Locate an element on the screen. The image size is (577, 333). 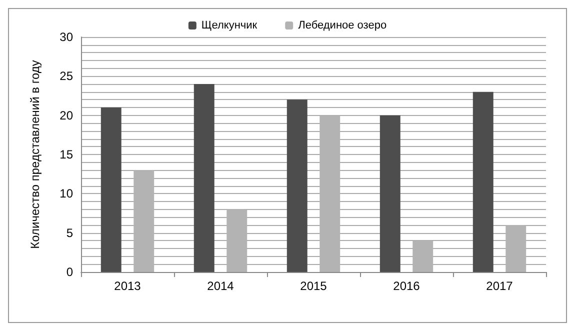
y-axis-title: Количество представлений в году is located at coordinates (35, 154).